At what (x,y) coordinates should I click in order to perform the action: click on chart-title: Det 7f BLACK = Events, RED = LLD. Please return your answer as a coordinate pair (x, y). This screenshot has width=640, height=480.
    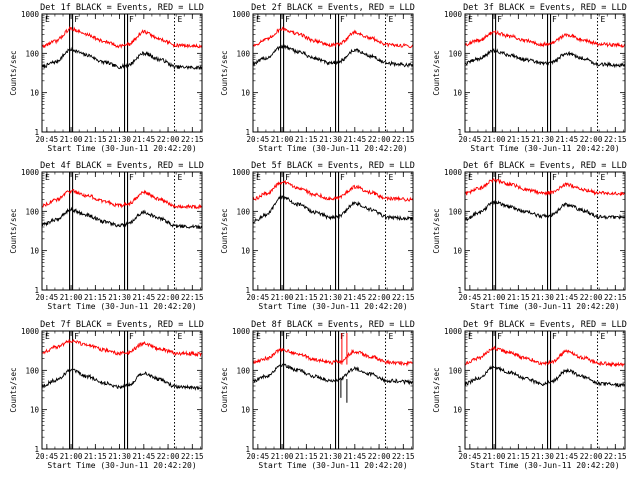
    Looking at the image, I should click on (122, 325).